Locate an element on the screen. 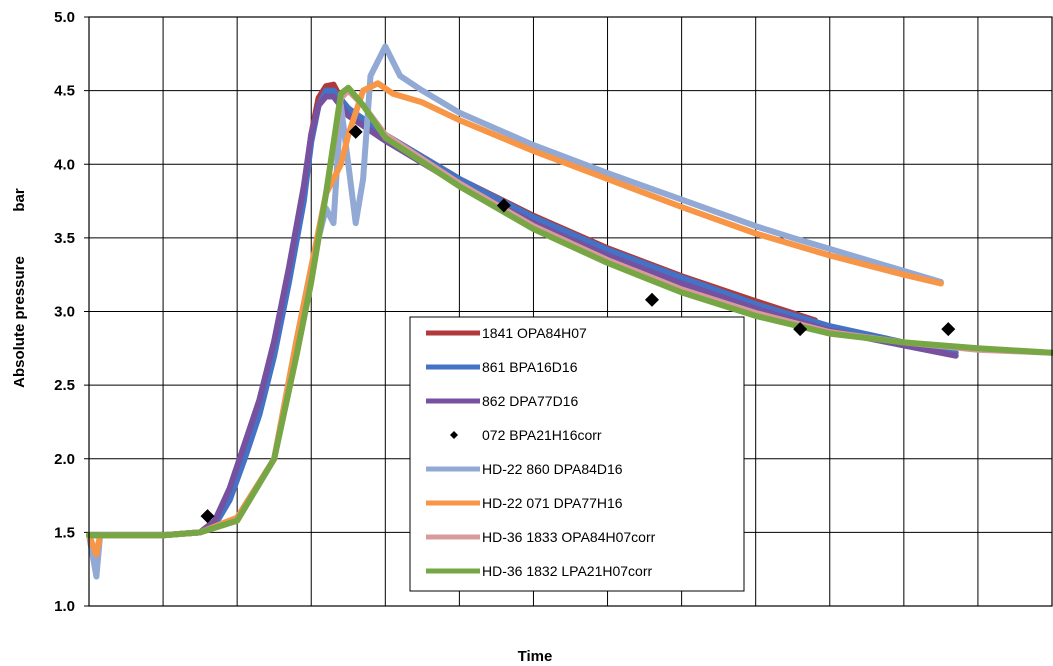 This screenshot has height=666, width=1053. y-tick-label: 4.0 is located at coordinates (64, 164).